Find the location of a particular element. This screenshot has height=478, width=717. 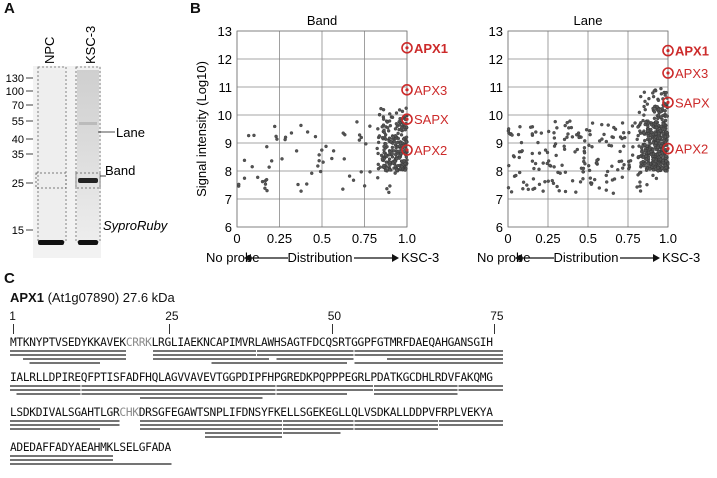

y-tick-label: 8 is located at coordinates (499, 171).